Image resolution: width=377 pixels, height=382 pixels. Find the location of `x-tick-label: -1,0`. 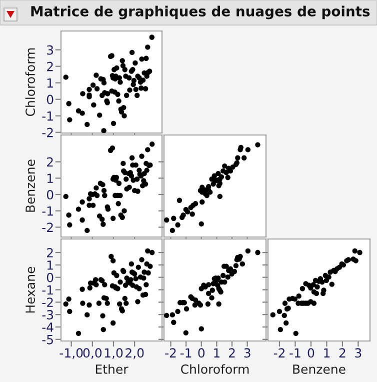

x-tick-label: -1,0 is located at coordinates (71, 353).